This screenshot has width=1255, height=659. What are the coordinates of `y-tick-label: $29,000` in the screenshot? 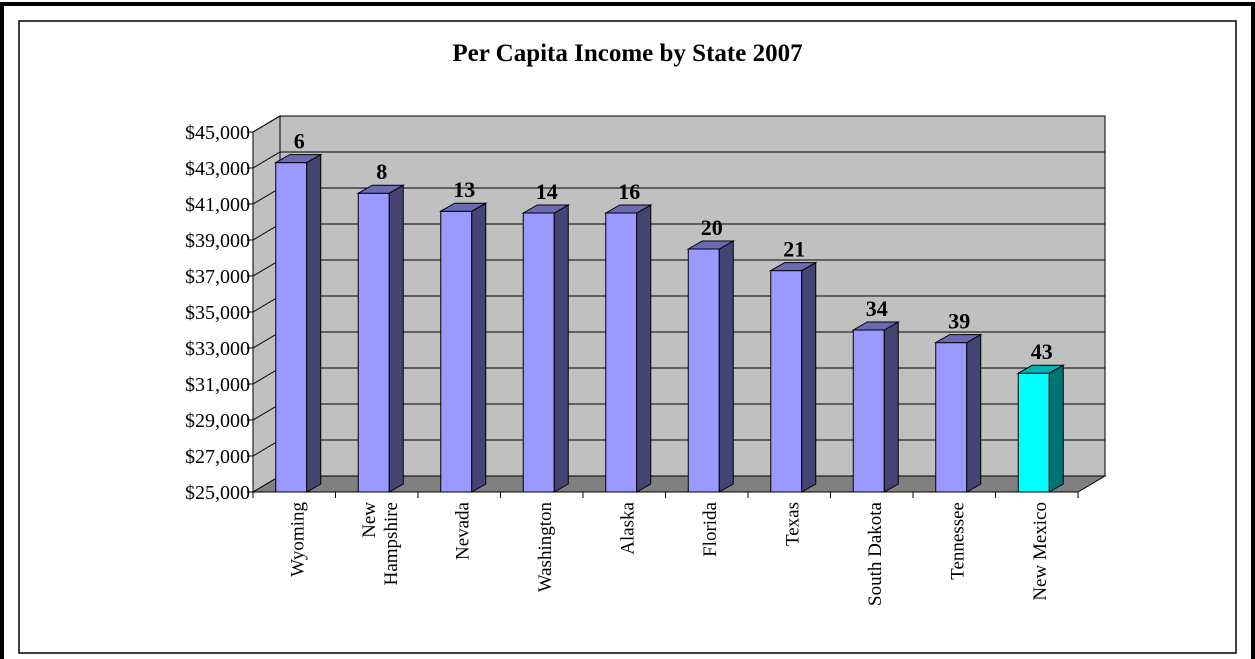 It's located at (217, 421).